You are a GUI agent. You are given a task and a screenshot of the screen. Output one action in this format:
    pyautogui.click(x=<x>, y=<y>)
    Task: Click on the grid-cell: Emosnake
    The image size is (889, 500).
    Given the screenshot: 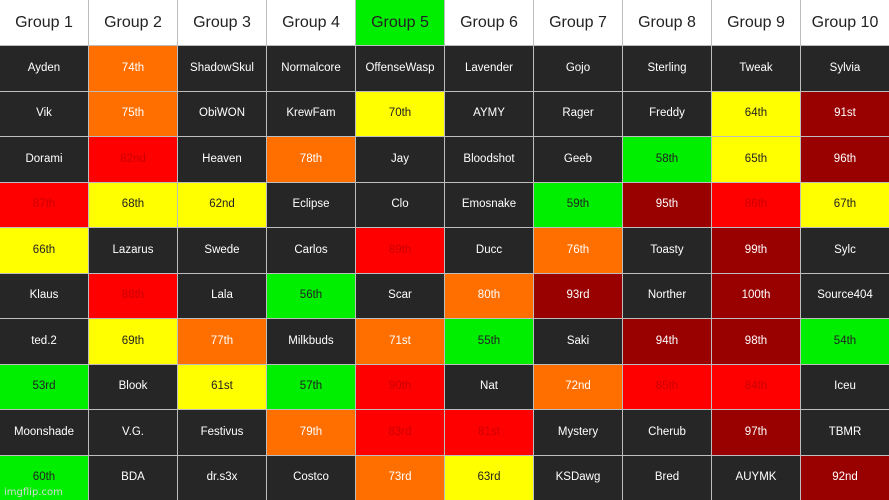 What is the action you would take?
    pyautogui.click(x=489, y=204)
    